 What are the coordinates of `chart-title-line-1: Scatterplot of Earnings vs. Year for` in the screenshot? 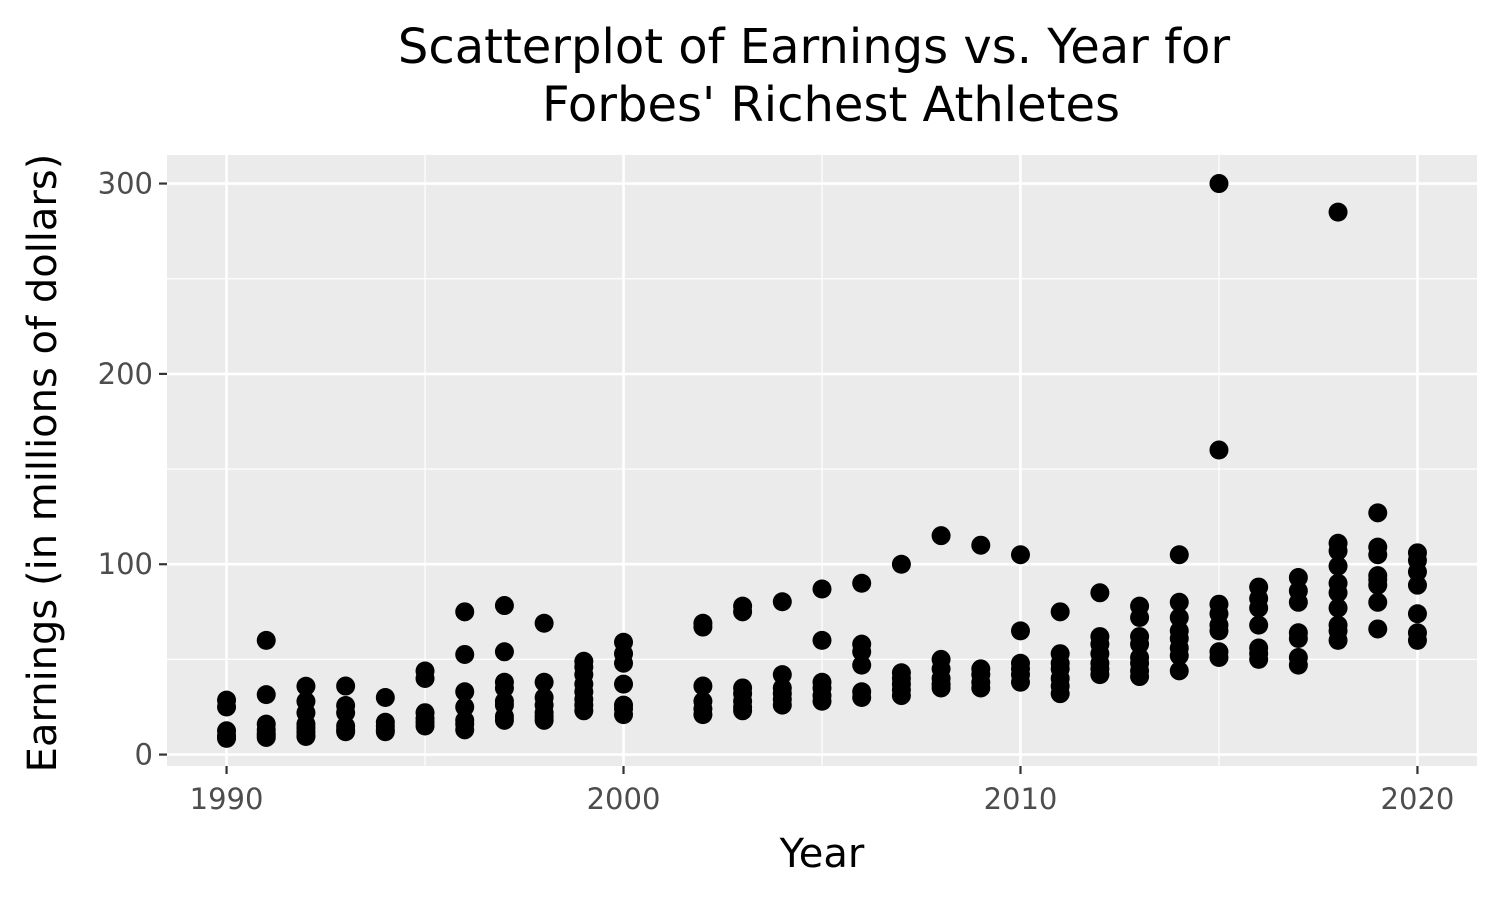 It's located at (814, 47).